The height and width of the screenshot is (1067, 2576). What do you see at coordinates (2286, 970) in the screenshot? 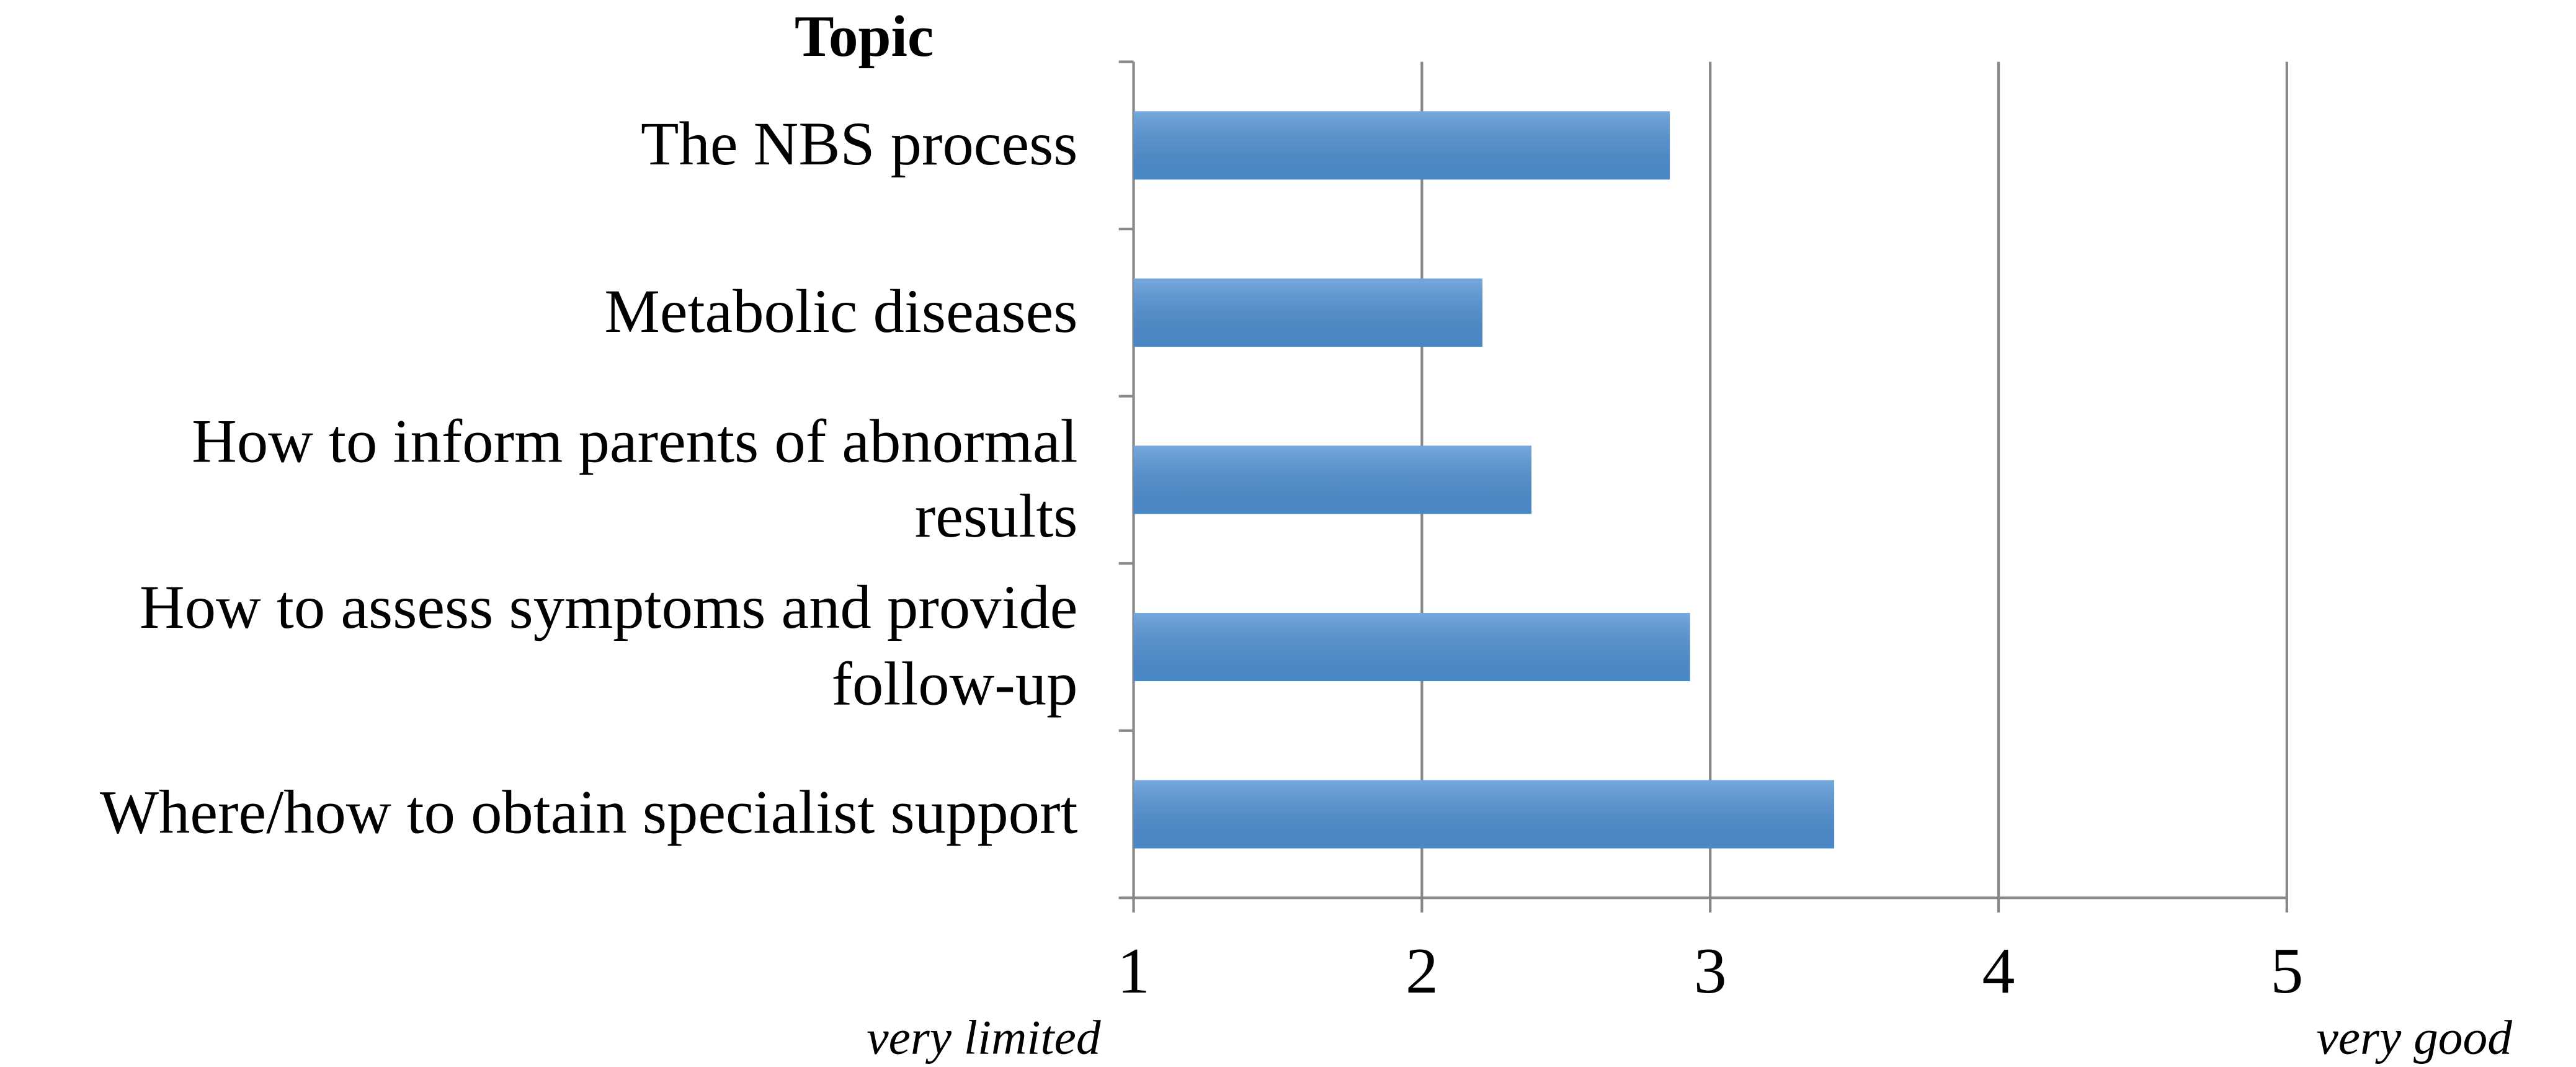
I see `x-tick-label: 5` at bounding box center [2286, 970].